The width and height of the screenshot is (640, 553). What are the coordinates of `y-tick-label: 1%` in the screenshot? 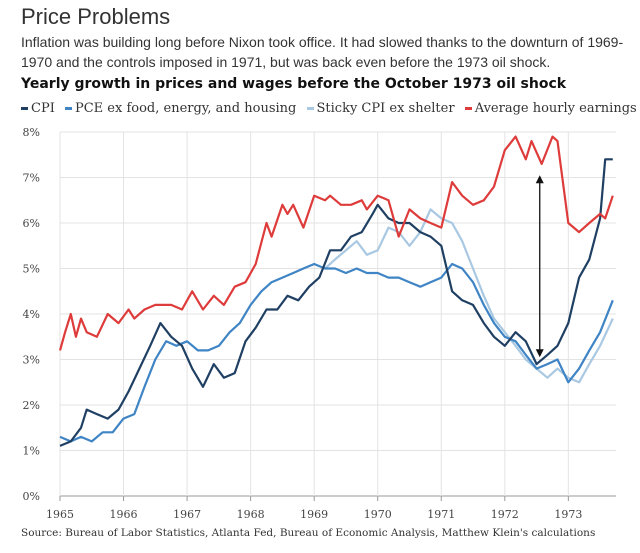 It's located at (31, 451).